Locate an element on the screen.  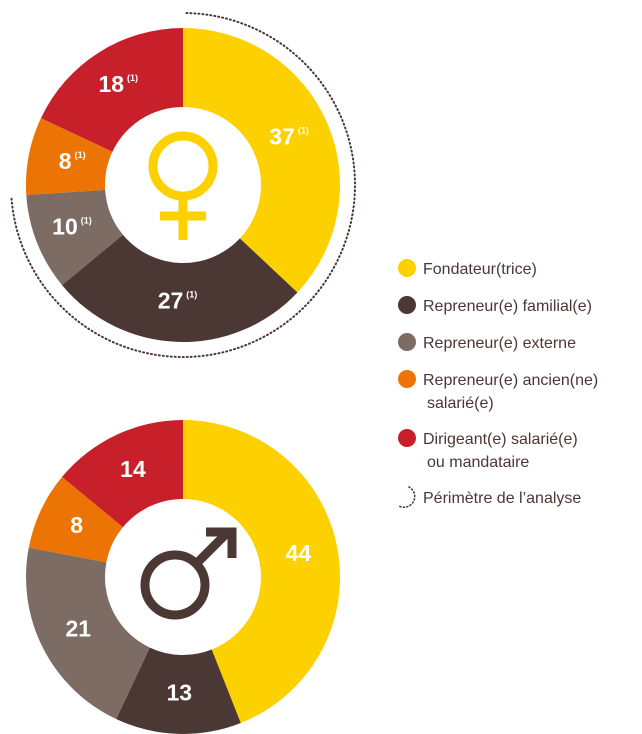
legend-label: Repreneur(e) ancien(ne) salarié(e) is located at coordinates (510, 392).